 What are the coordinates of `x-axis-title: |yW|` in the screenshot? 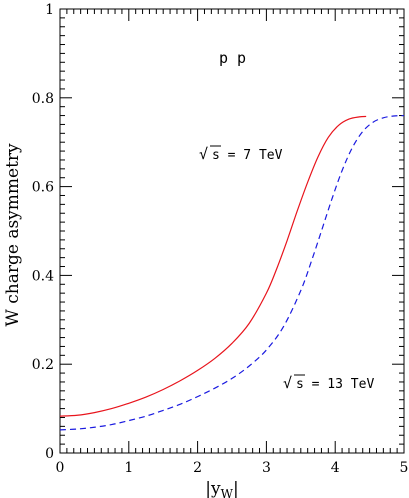 It's located at (221, 488).